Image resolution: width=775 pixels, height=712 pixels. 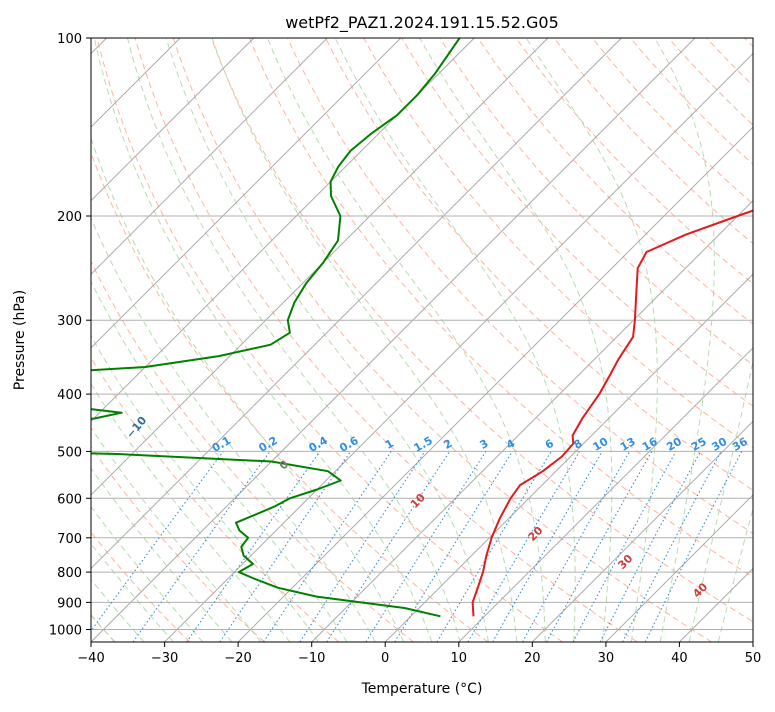 I want to click on y-tick-label: 300, so click(x=69, y=321).